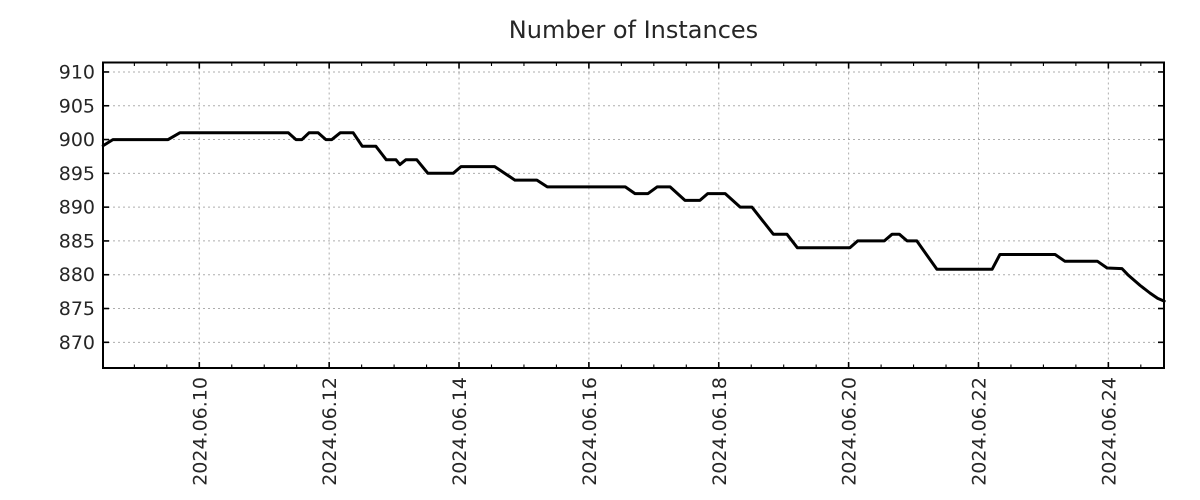 This screenshot has height=500, width=1200. Describe the element at coordinates (1109, 431) in the screenshot. I see `x-tick-label: 2024.06.24` at that location.